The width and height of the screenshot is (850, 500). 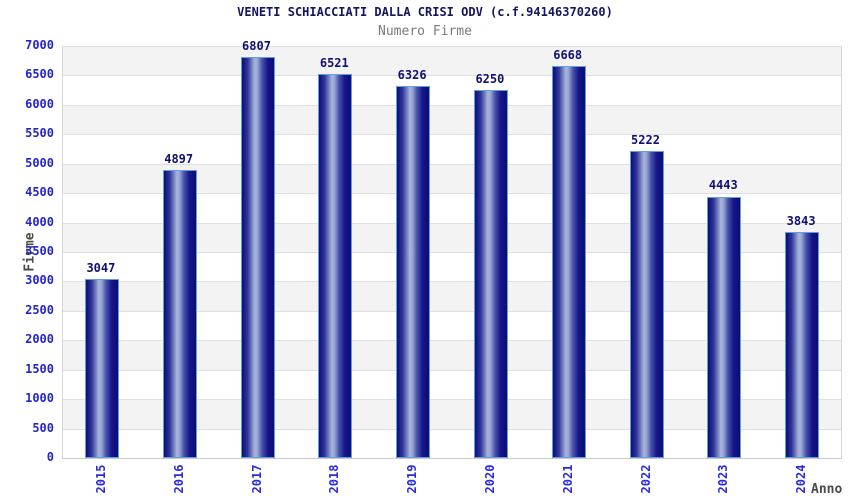 What do you see at coordinates (39, 74) in the screenshot?
I see `y-tick-label: 6500` at bounding box center [39, 74].